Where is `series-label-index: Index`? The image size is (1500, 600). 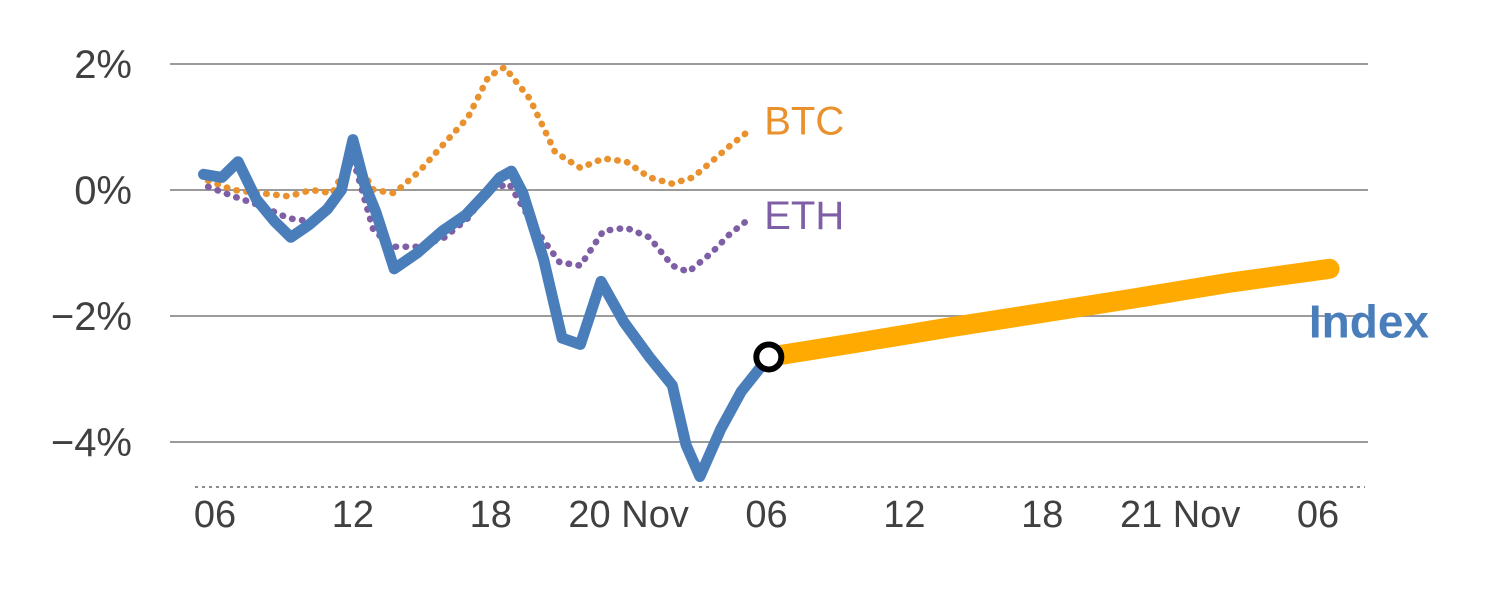
series-label-index: Index is located at coordinates (1369, 322).